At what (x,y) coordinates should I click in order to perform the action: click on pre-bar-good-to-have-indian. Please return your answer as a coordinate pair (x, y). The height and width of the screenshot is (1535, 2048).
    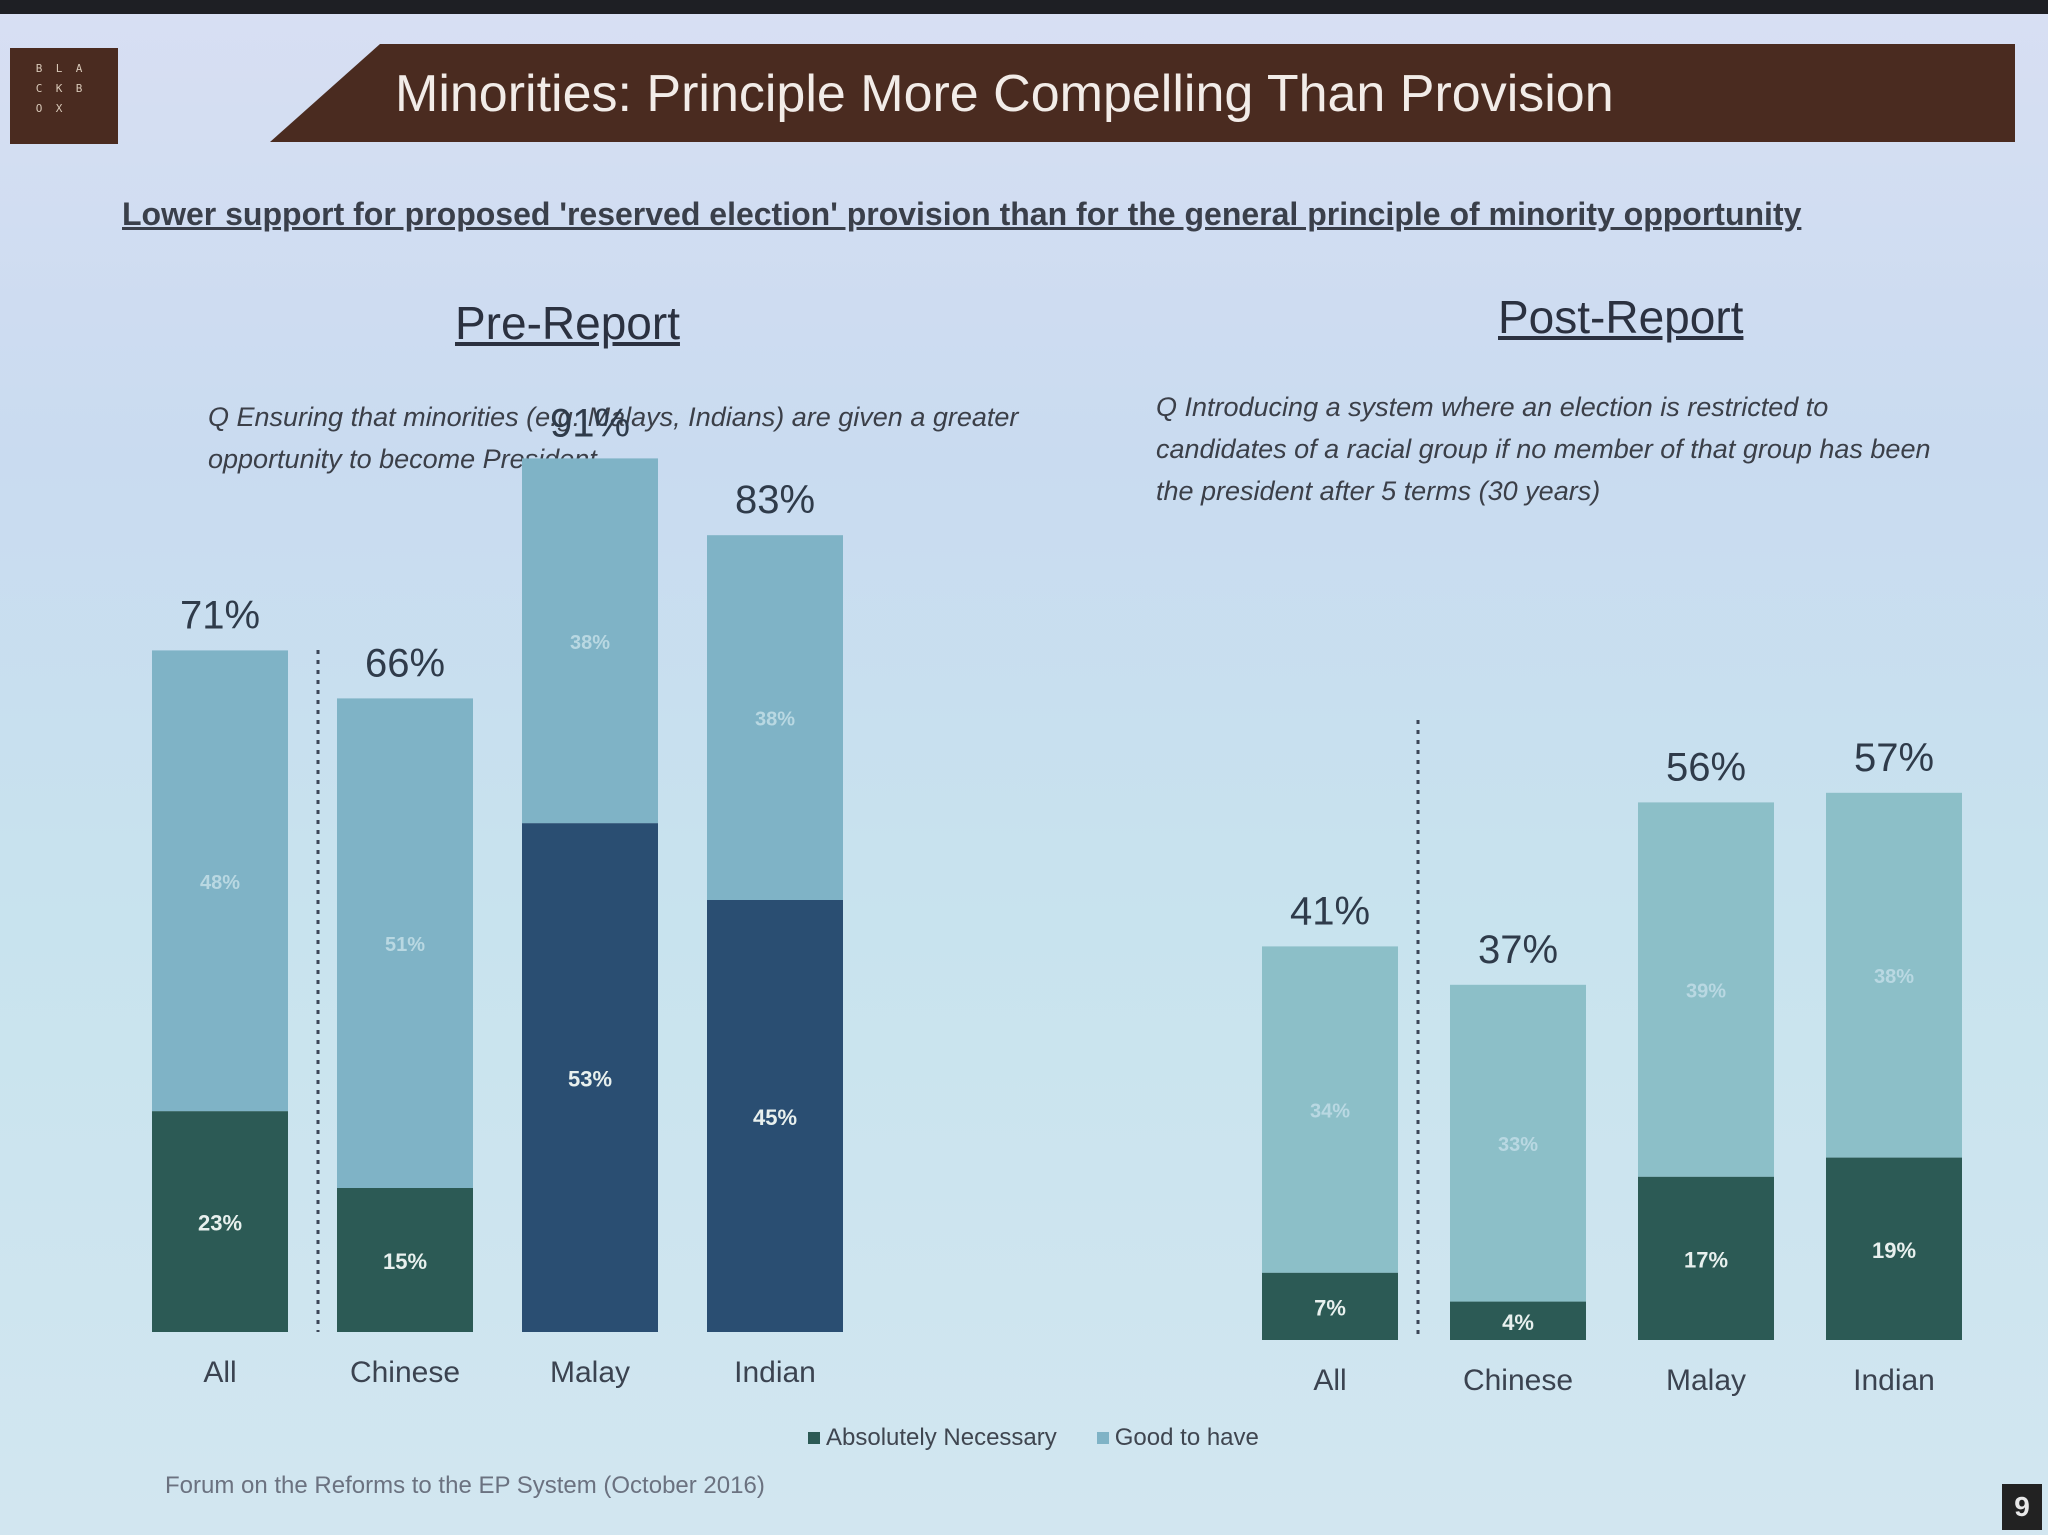
    Looking at the image, I should click on (775, 717).